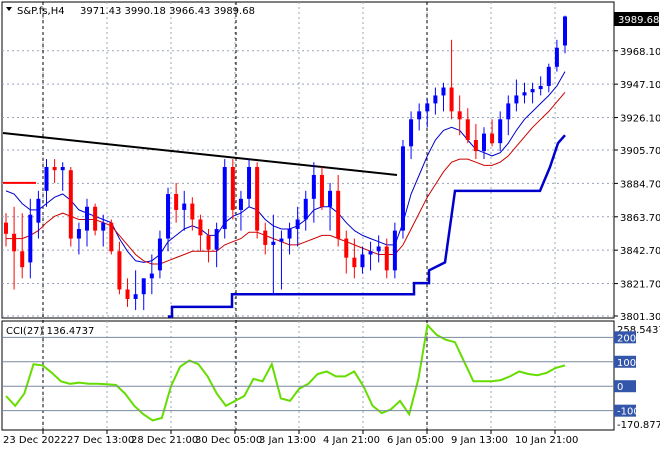  What do you see at coordinates (638, 330) in the screenshot?
I see `cci-max-label: 258.5437` at bounding box center [638, 330].